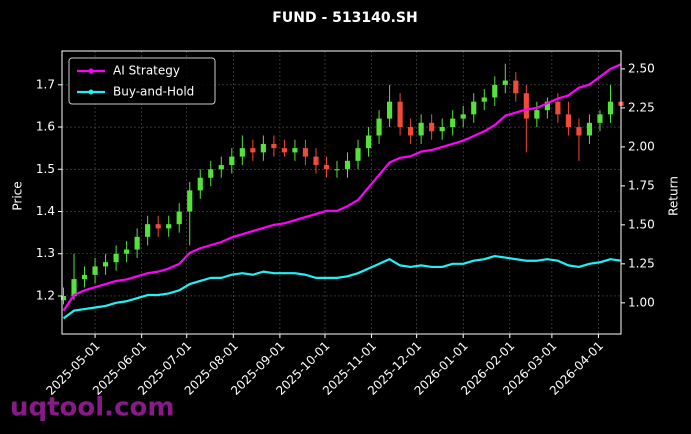  I want to click on y-tick-label: 1.5, so click(45, 169).